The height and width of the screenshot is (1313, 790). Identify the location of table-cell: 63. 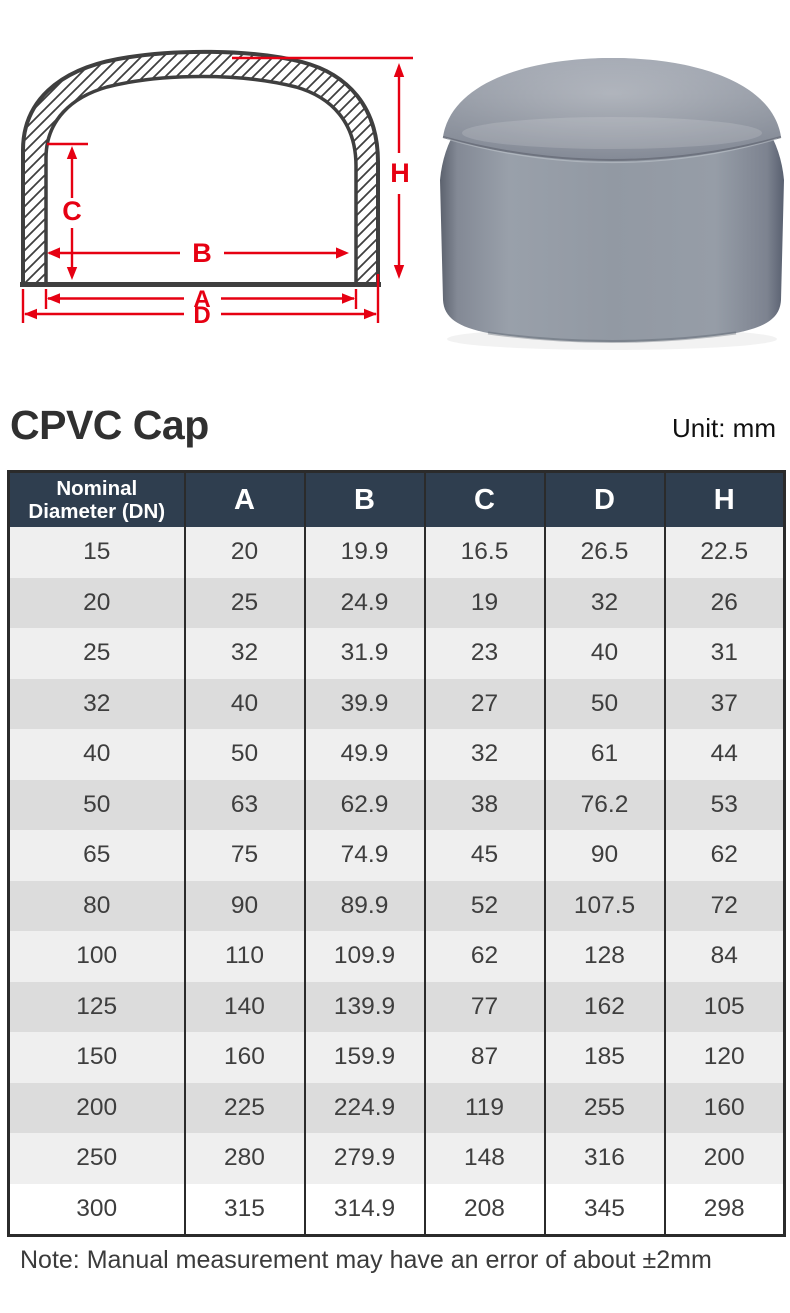
(244, 804).